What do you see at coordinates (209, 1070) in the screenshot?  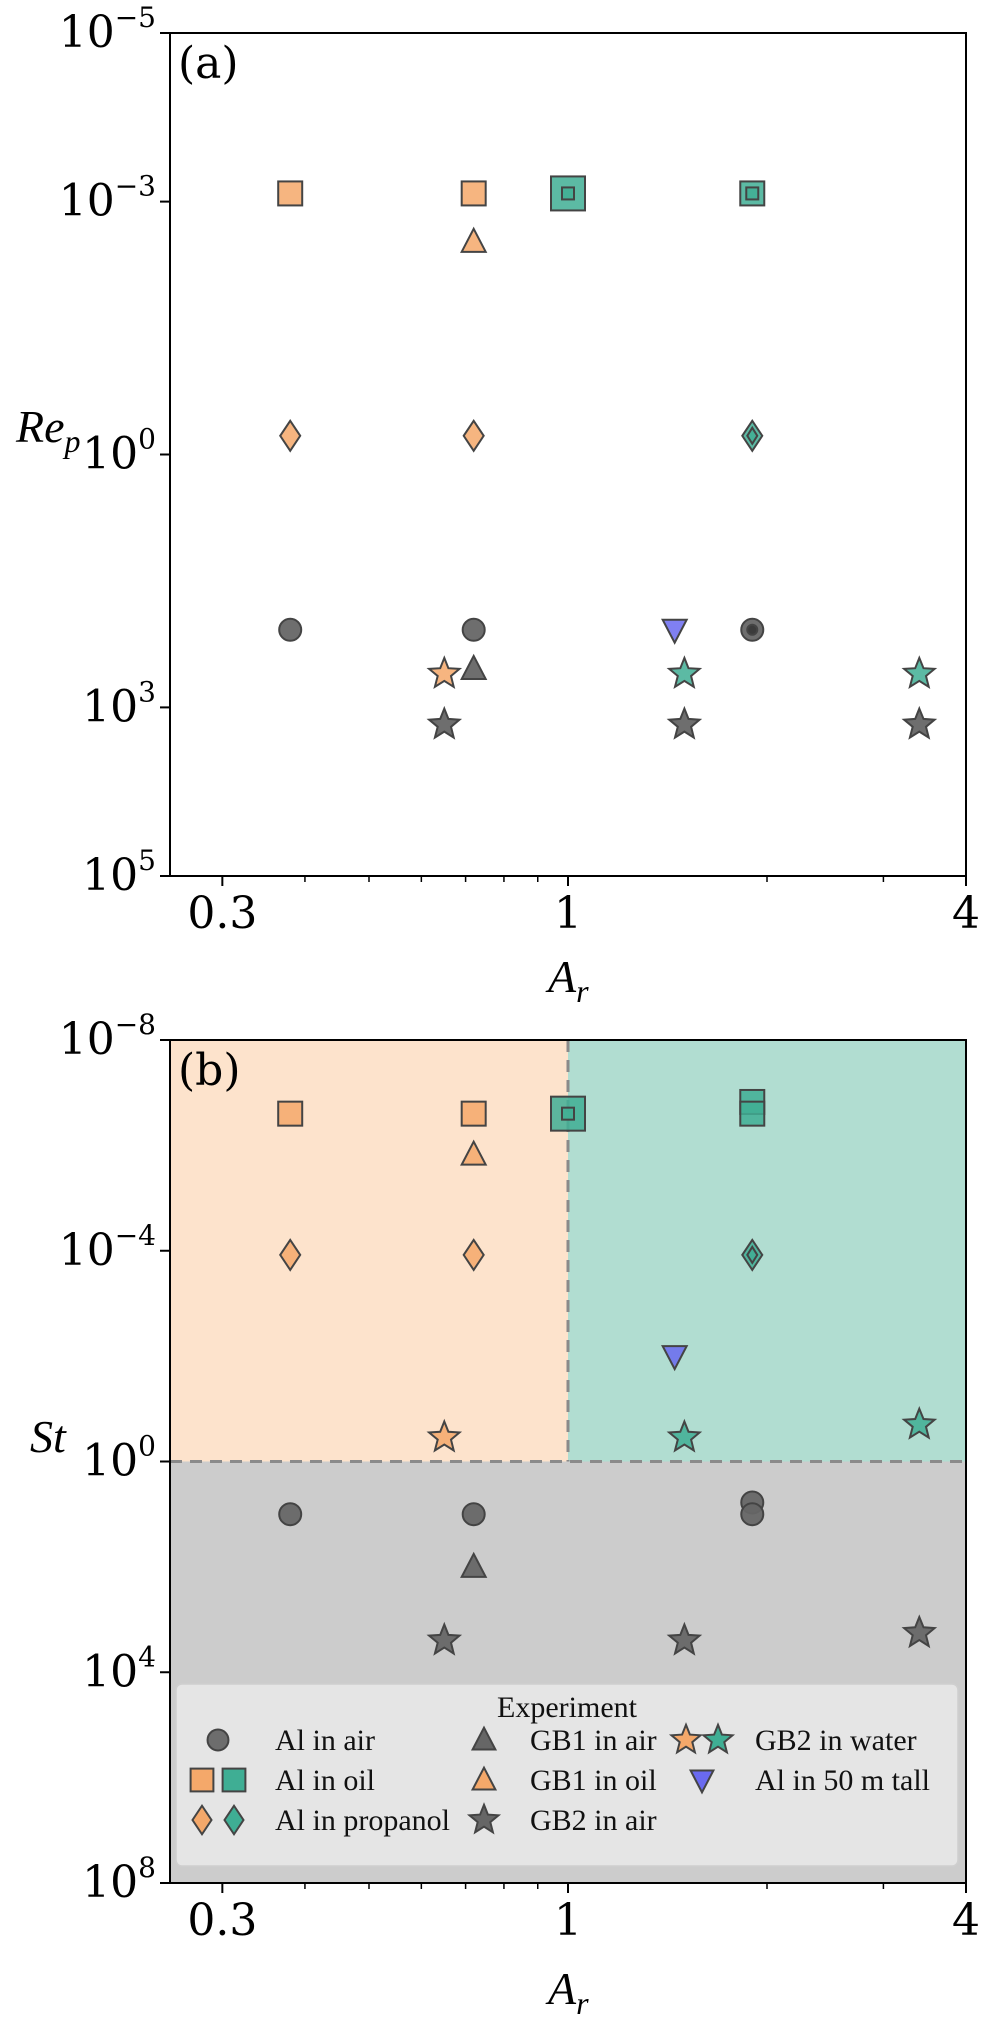 I see `panel-b-label: (b)` at bounding box center [209, 1070].